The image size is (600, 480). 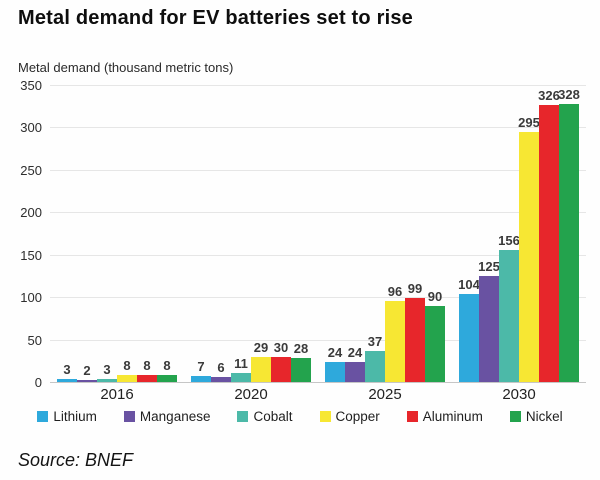 I want to click on bar-aluminum-2030, so click(x=549, y=243).